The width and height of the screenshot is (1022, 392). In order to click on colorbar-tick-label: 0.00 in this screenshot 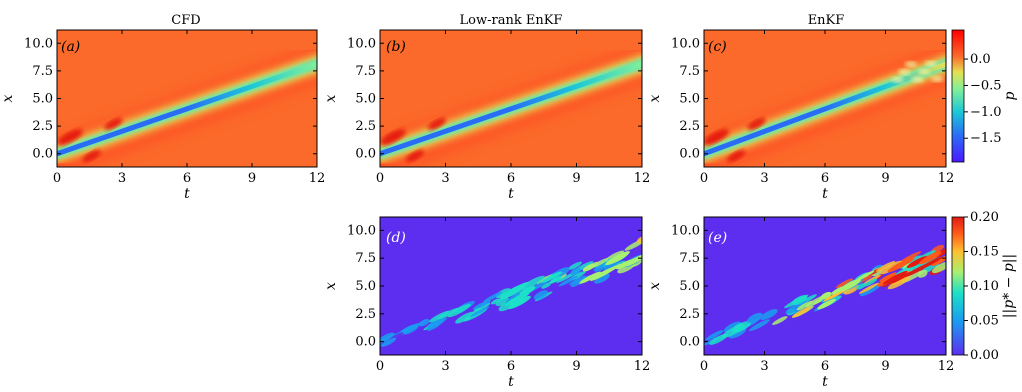, I will do `click(984, 355)`.